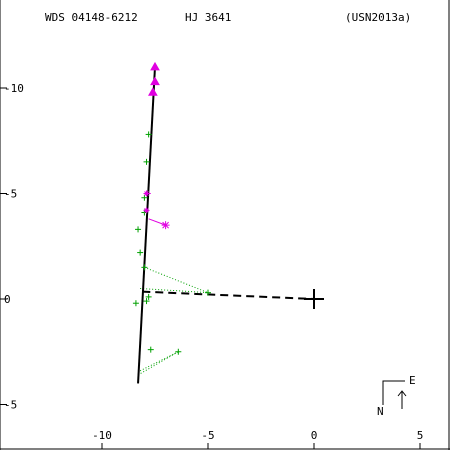  I want to click on y-tick-label: 0, so click(7, 299).